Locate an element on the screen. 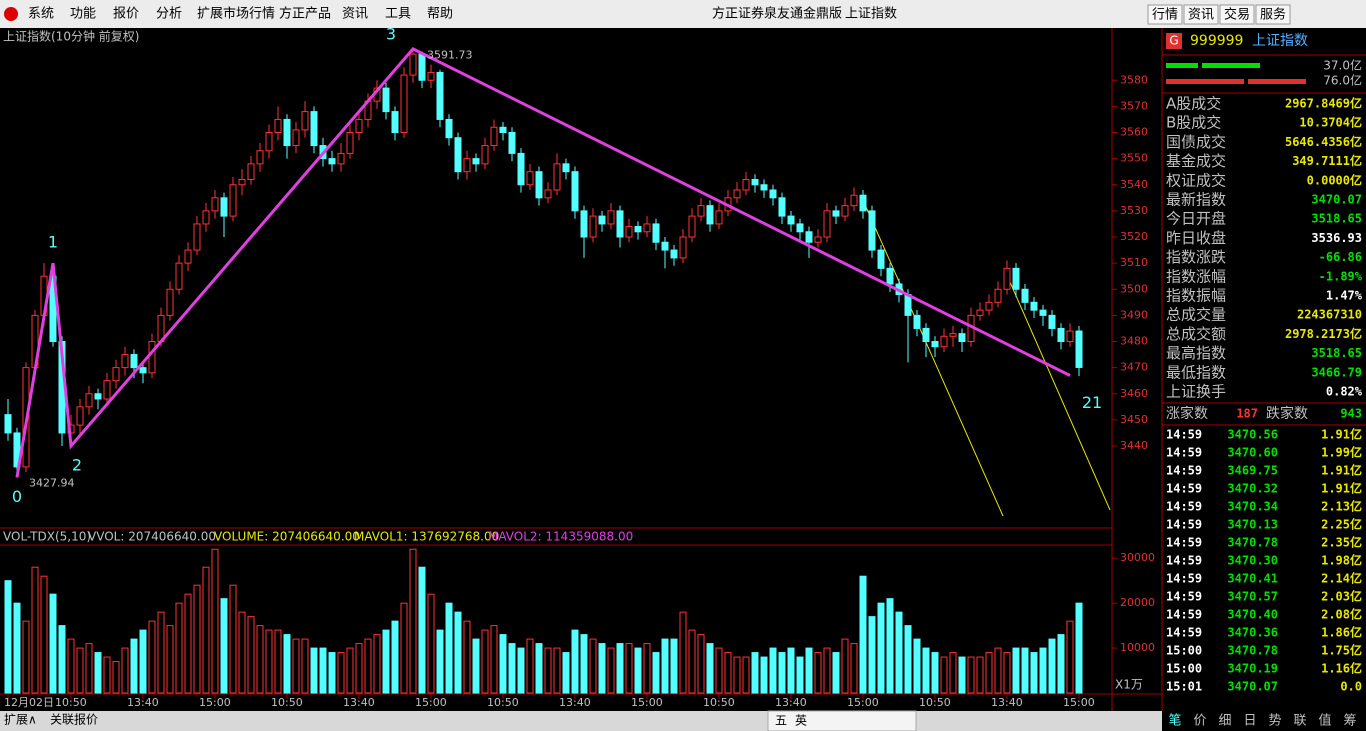 Image resolution: width=1366 pixels, height=731 pixels. quote-value: 10.3704亿 is located at coordinates (1330, 122).